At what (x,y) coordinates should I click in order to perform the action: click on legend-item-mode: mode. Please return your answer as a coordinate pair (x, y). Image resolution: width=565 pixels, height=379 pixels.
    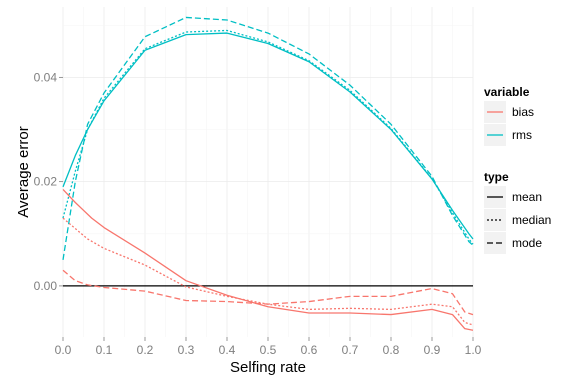
    Looking at the image, I should click on (513, 243).